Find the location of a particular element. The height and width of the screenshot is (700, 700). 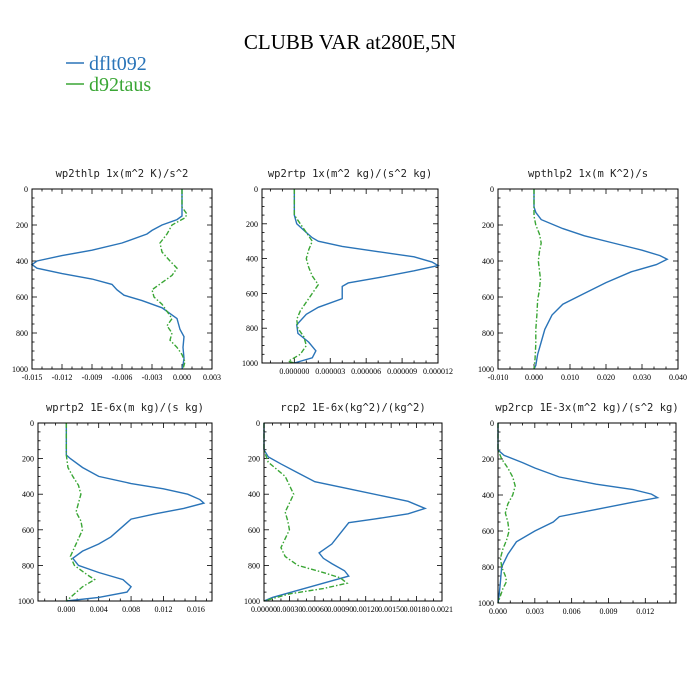

x-tick-label: -0.015 is located at coordinates (32, 377).